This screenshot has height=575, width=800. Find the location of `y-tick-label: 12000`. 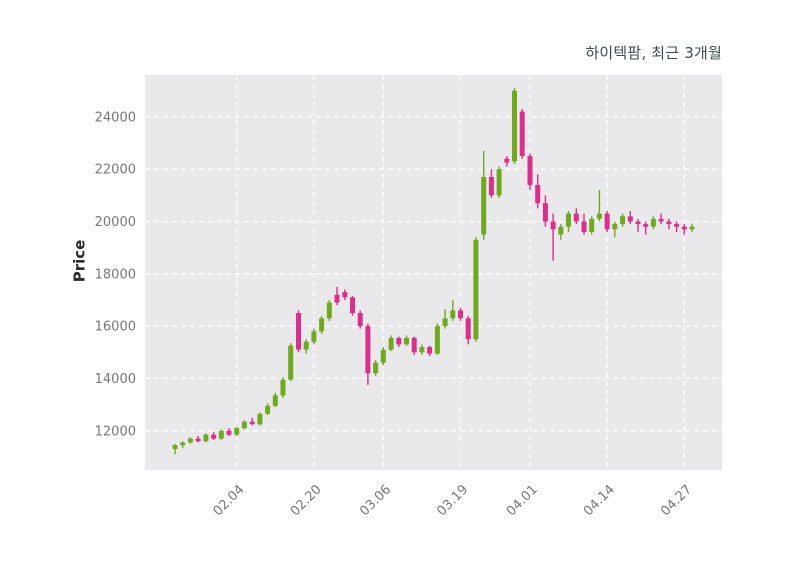

y-tick-label: 12000 is located at coordinates (115, 431).